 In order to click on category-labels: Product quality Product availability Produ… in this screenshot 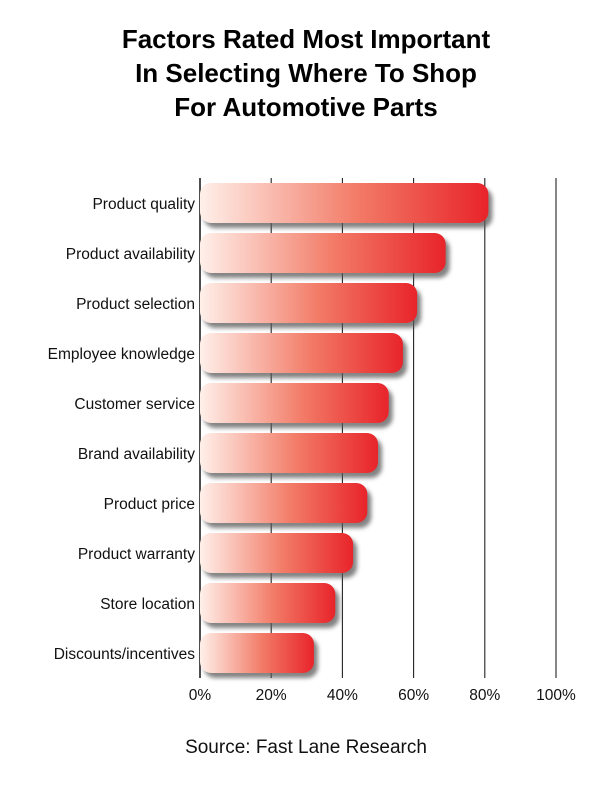, I will do `click(122, 429)`.